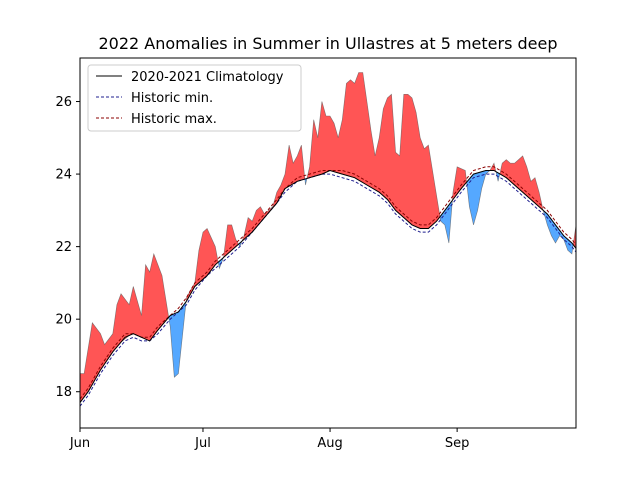  Describe the element at coordinates (63, 320) in the screenshot. I see `y-tick-label: 20` at that location.